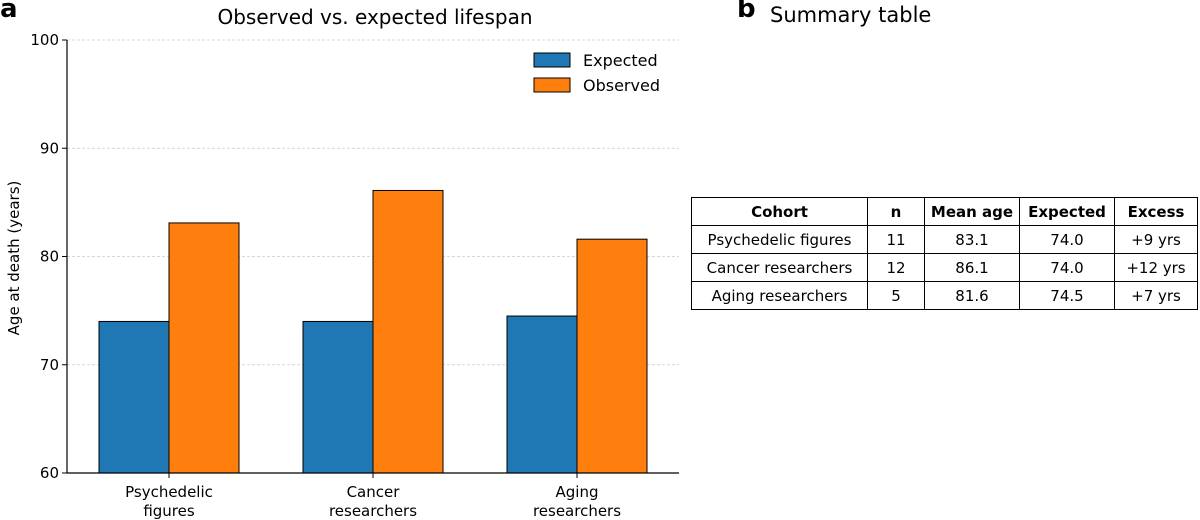 The width and height of the screenshot is (1200, 520). I want to click on table-header-row: Cohort n Mean age Expected Excess, so click(944, 211).